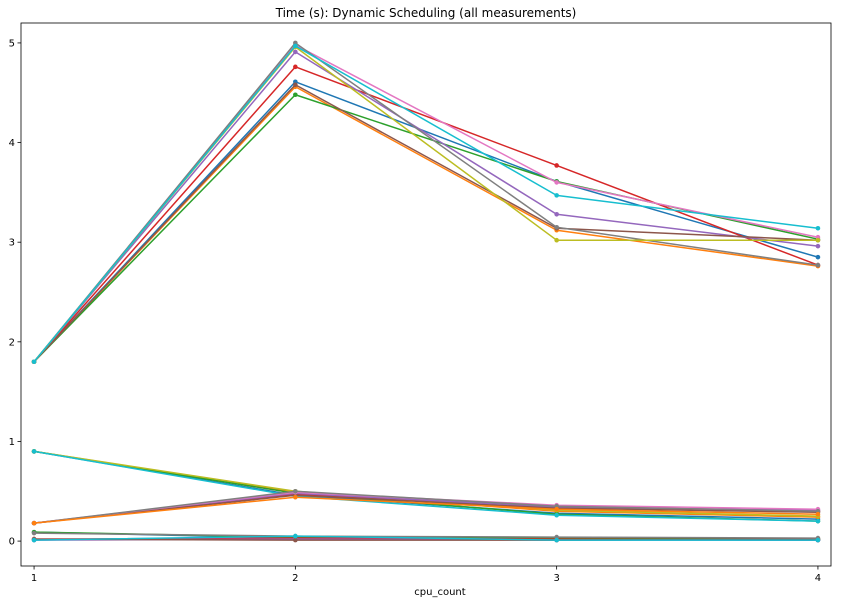 This screenshot has height=605, width=864. I want to click on x-tick-label: 1, so click(34, 578).